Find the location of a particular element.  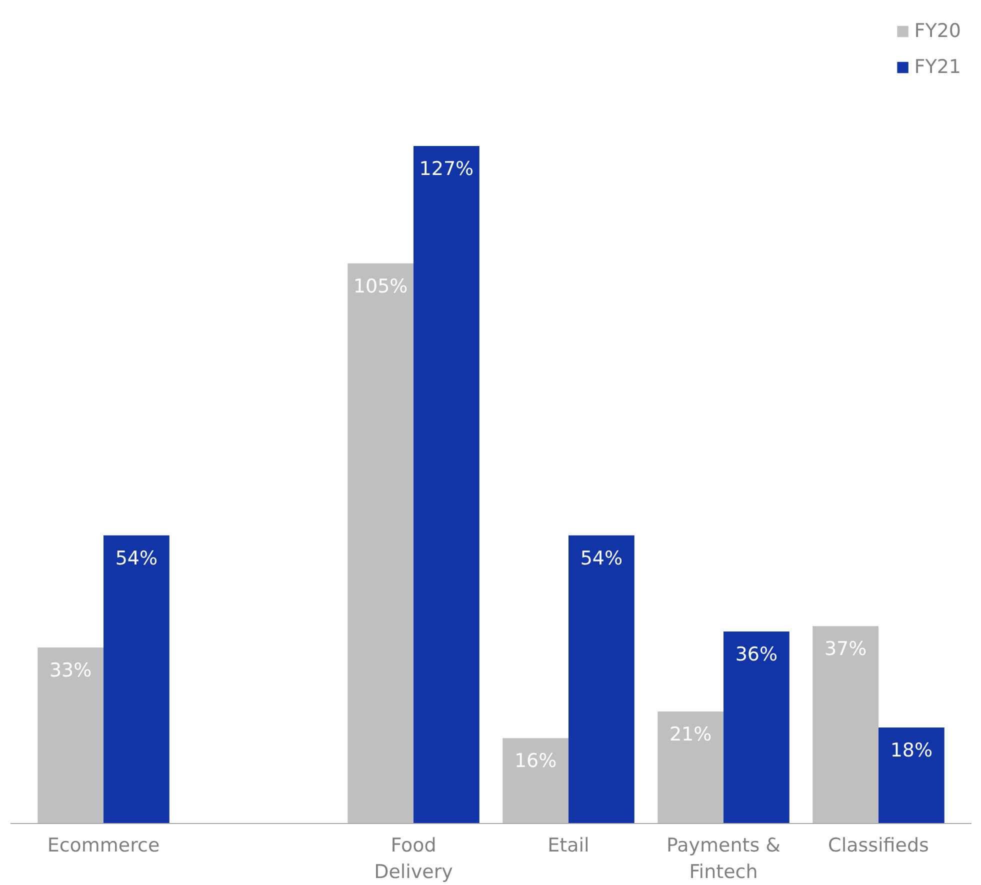

x-tick-label: Etail is located at coordinates (569, 845).